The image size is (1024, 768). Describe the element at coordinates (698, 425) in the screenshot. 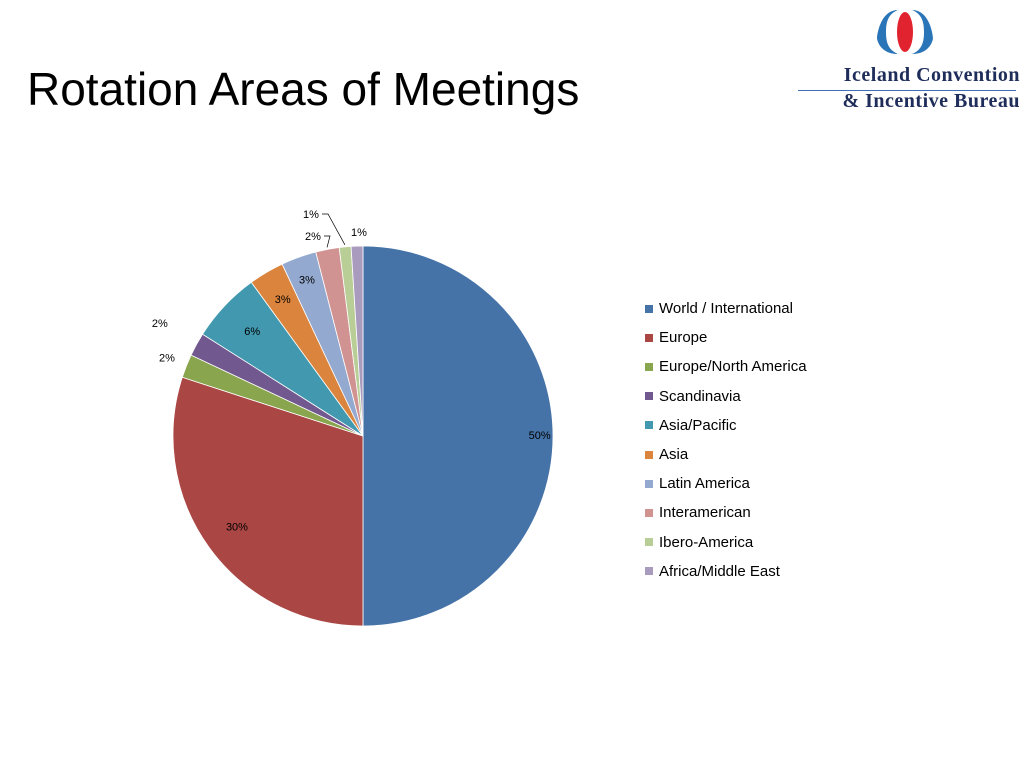

I see `legend-label: Asia/Pacific` at that location.